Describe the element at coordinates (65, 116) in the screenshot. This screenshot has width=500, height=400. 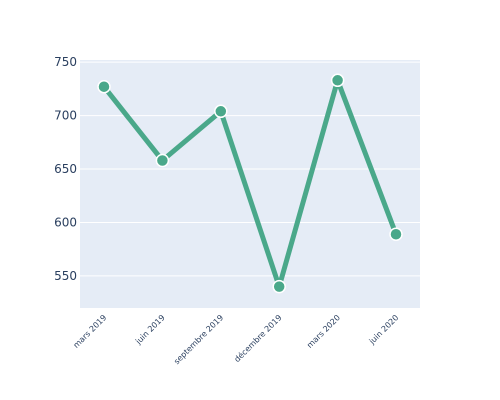
I see `y-tick-label: 700` at that location.